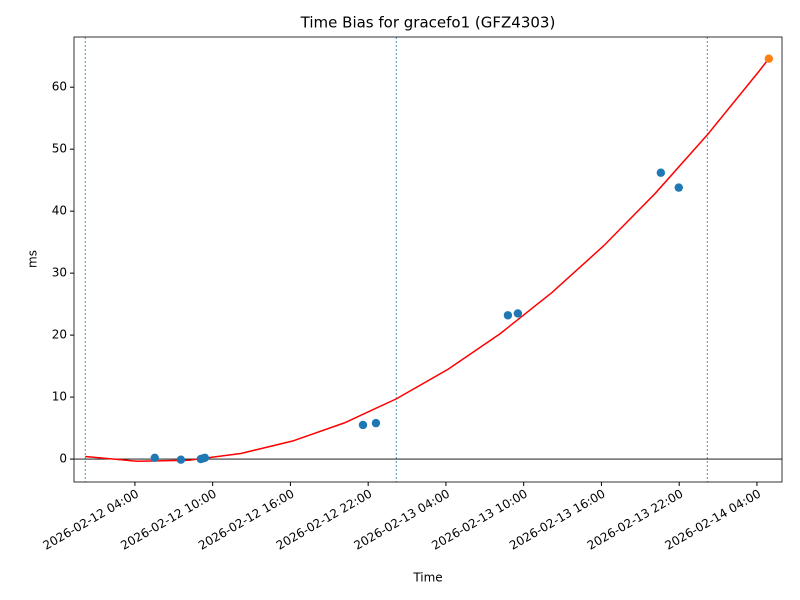 The height and width of the screenshot is (600, 800). What do you see at coordinates (63, 459) in the screenshot?
I see `y-tick-label: 0` at bounding box center [63, 459].